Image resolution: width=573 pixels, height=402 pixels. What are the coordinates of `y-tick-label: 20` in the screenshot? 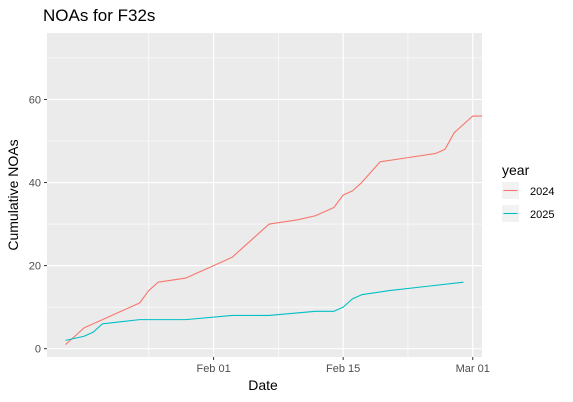 It's located at (35, 267).